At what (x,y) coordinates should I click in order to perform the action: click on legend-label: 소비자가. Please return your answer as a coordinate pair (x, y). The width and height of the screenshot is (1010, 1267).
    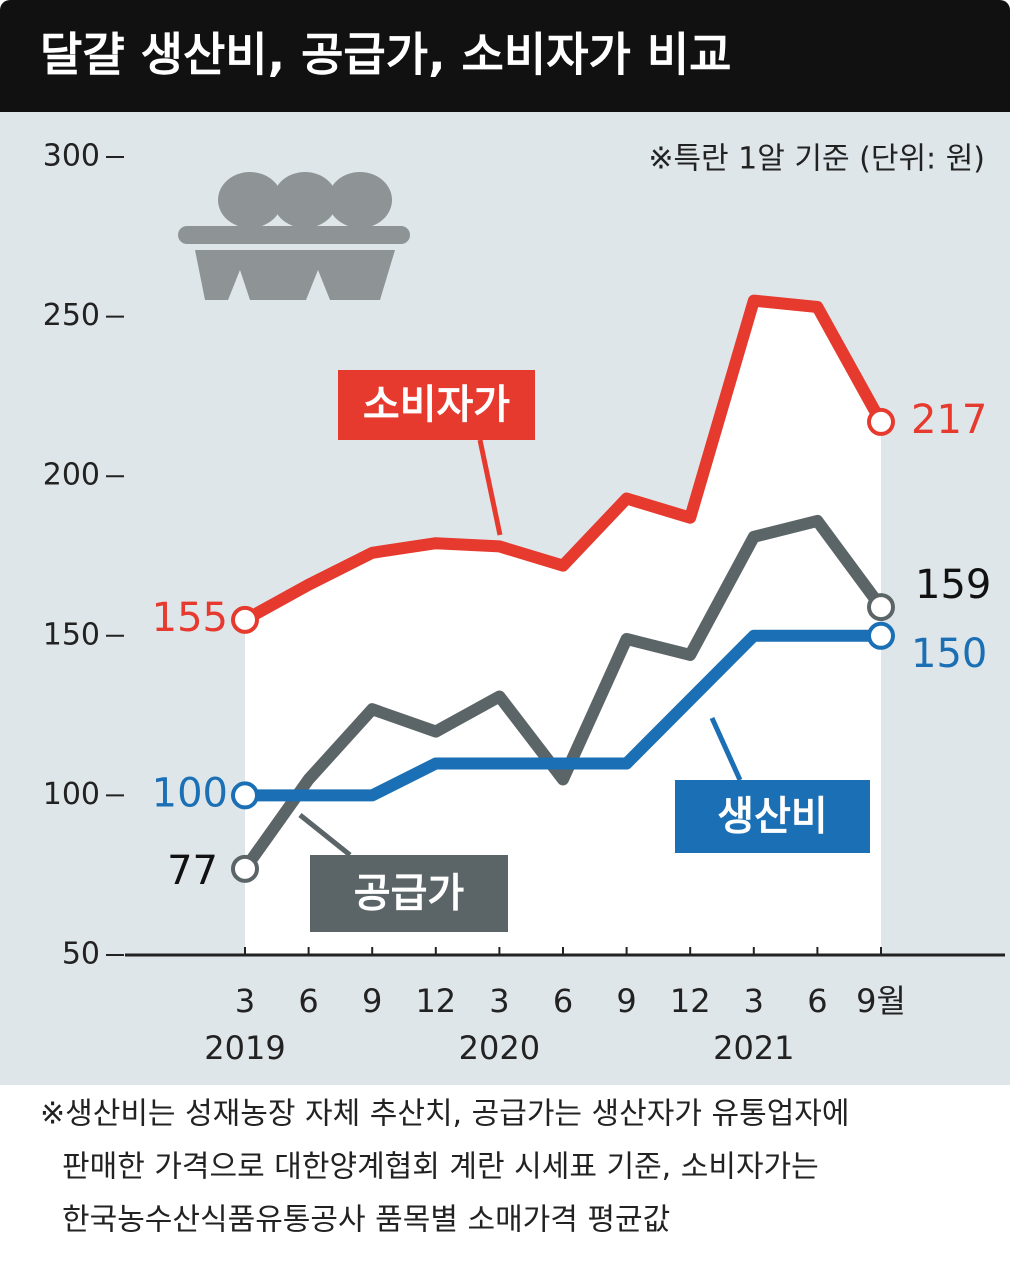
    Looking at the image, I should click on (436, 405).